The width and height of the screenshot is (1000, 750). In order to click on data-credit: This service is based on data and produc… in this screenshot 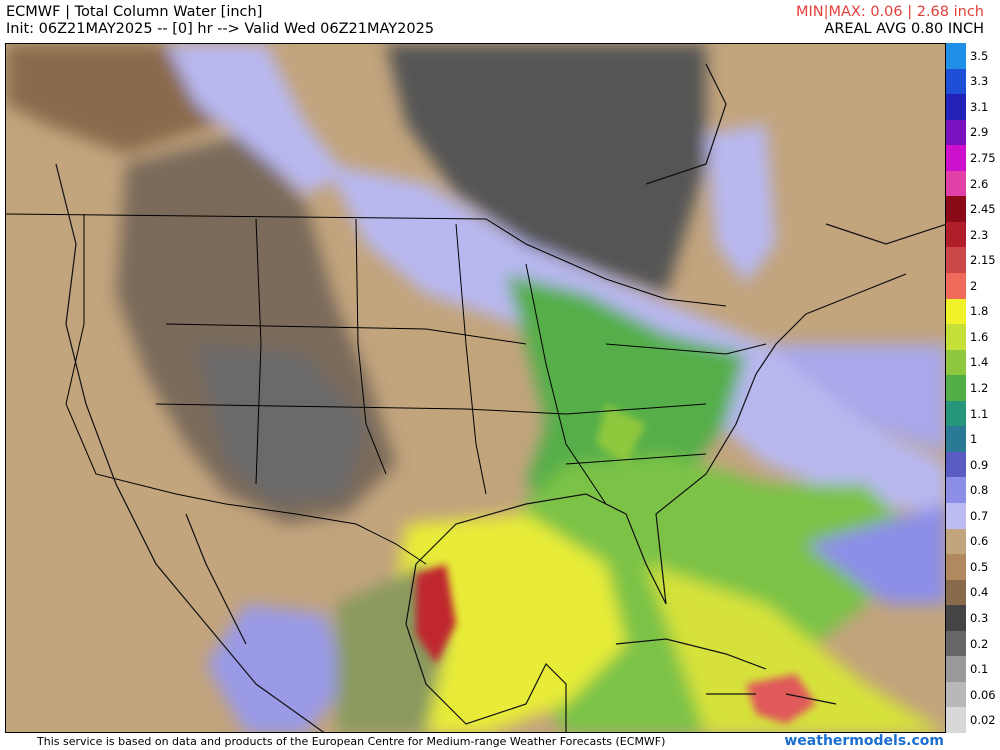, I will do `click(351, 741)`.